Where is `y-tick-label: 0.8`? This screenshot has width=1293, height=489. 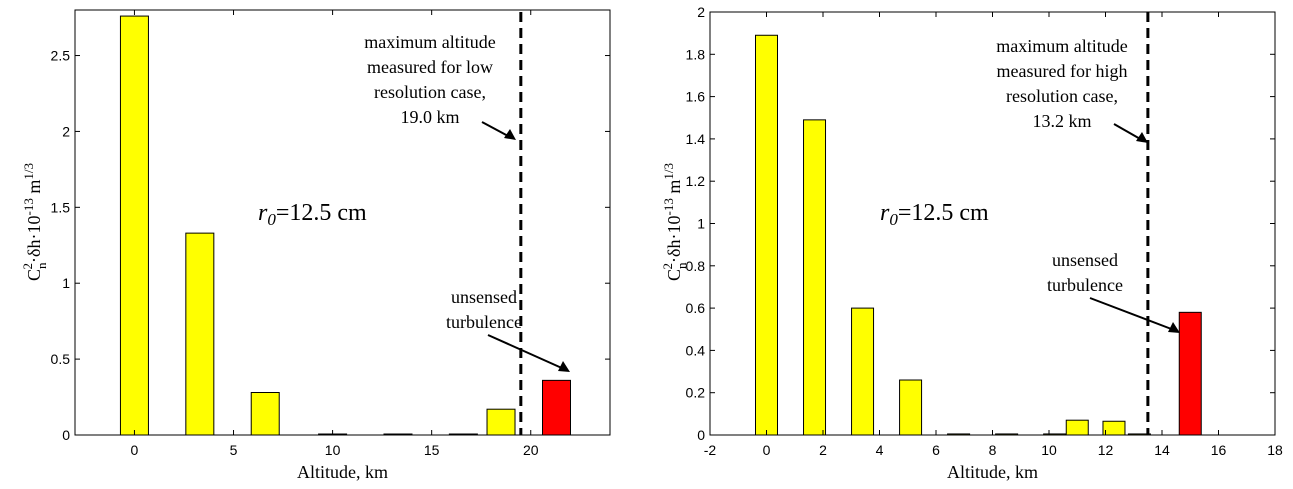
y-tick-label: 0.8 is located at coordinates (696, 266).